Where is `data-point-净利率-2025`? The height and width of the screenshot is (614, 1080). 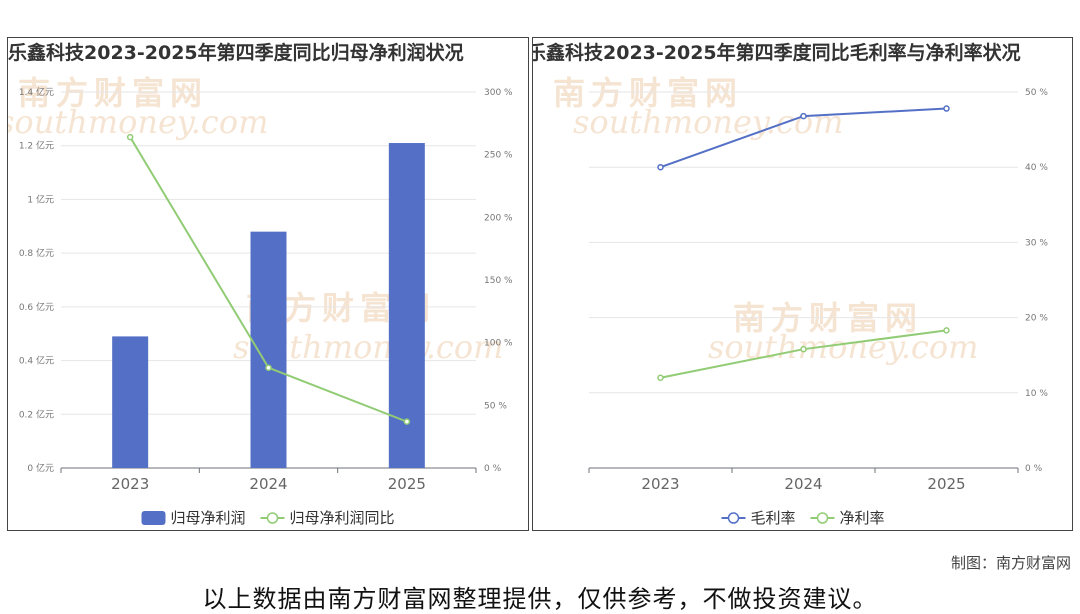 data-point-净利率-2025 is located at coordinates (946, 330).